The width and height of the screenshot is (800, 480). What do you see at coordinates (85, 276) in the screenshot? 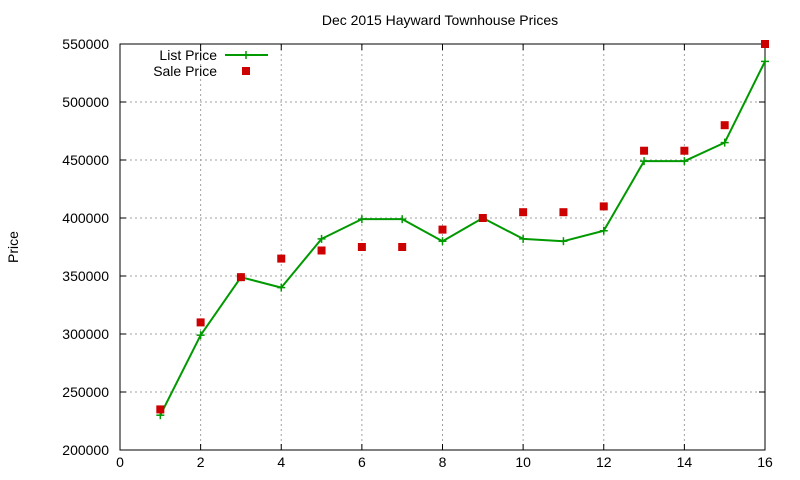
I see `y-tick-label: 350000` at bounding box center [85, 276].